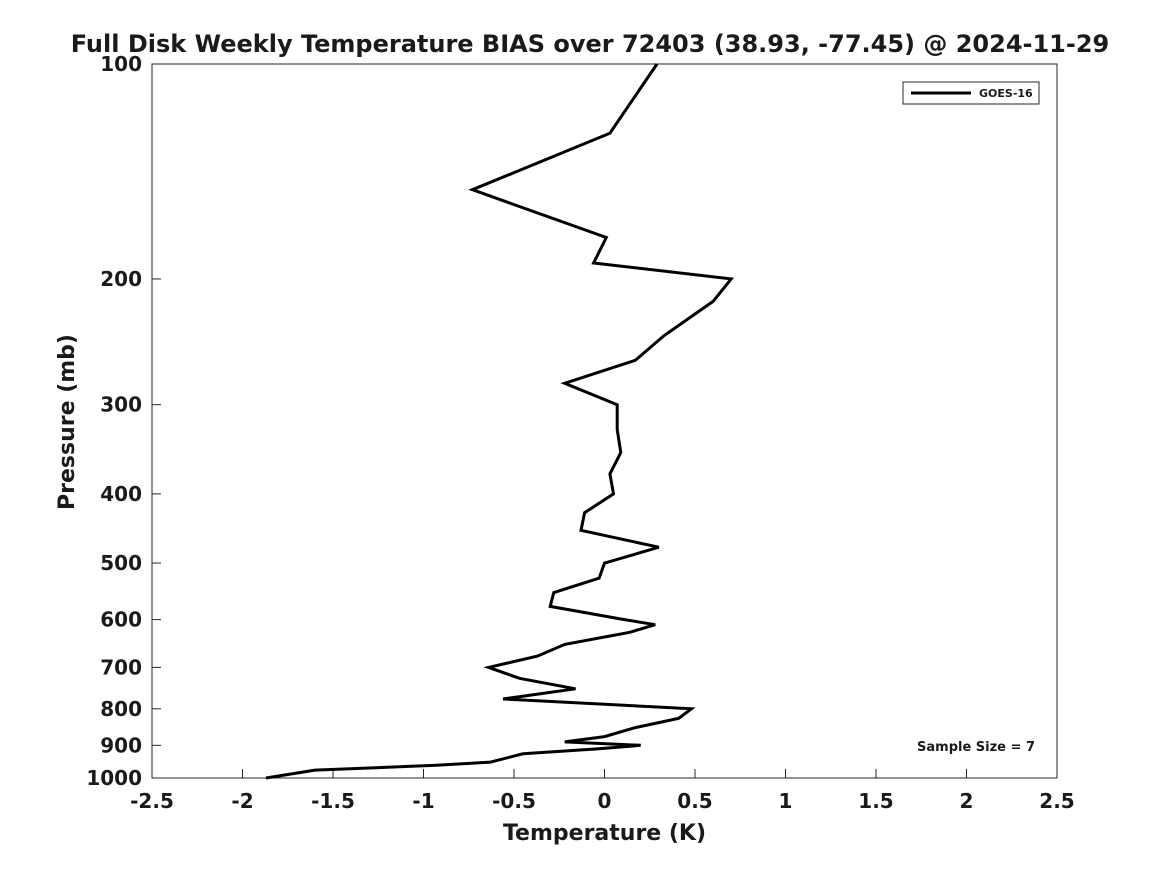 Image resolution: width=1167 pixels, height=875 pixels. Describe the element at coordinates (242, 801) in the screenshot. I see `x-tick-label: -2` at that location.